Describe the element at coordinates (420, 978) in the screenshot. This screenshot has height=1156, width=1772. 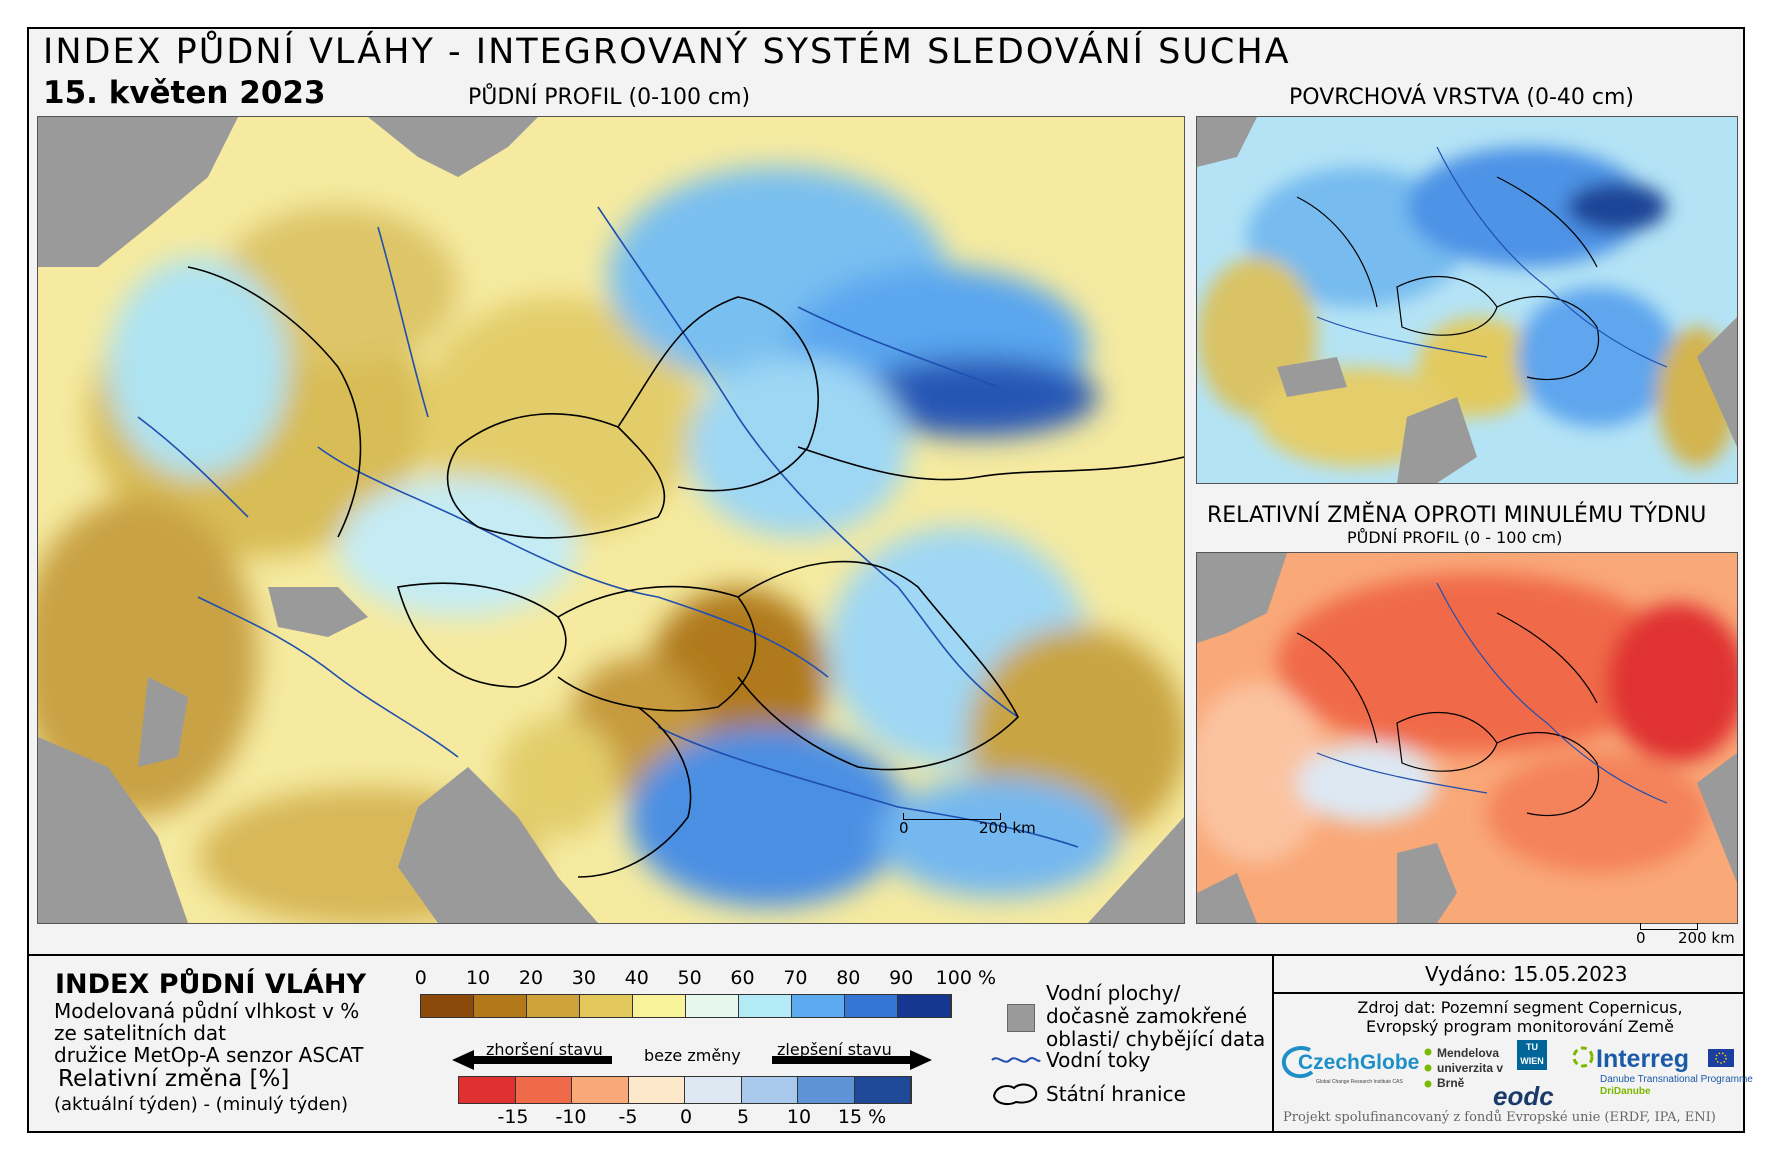
I see `index-tick: 0` at that location.